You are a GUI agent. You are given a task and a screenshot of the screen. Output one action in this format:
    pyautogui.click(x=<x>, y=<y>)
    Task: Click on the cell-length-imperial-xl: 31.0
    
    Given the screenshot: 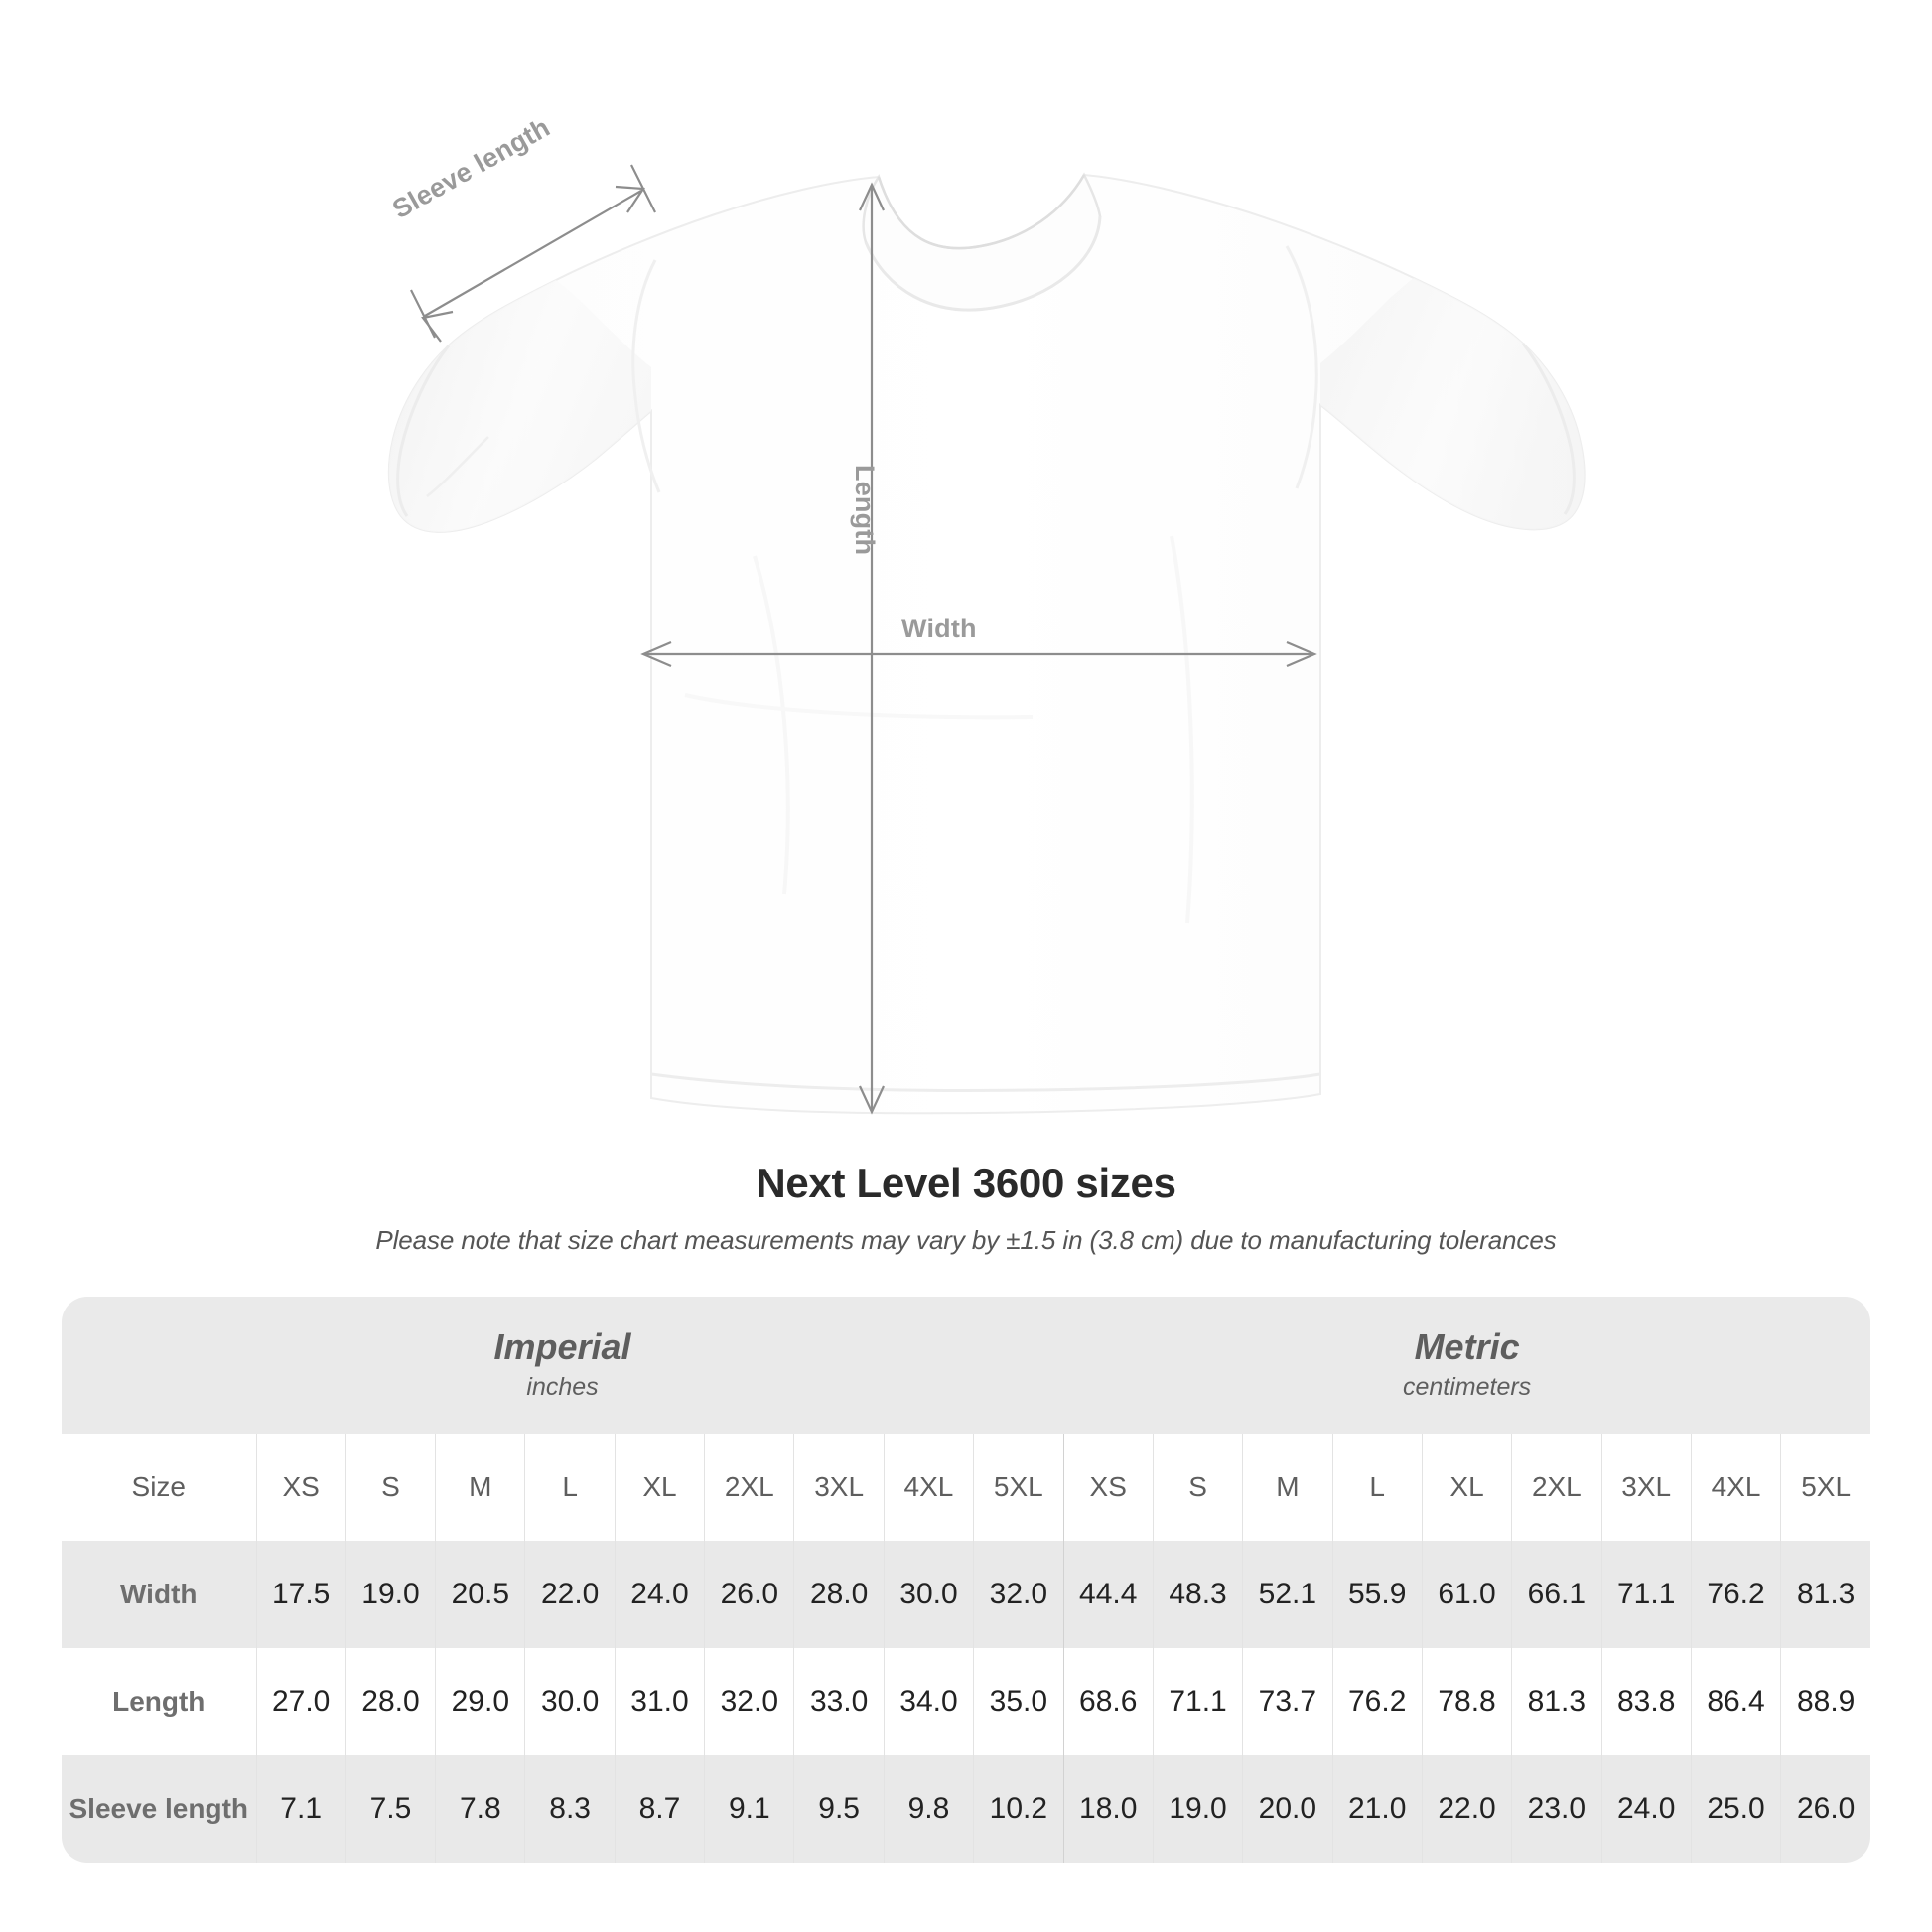 What is the action you would take?
    pyautogui.click(x=659, y=1701)
    